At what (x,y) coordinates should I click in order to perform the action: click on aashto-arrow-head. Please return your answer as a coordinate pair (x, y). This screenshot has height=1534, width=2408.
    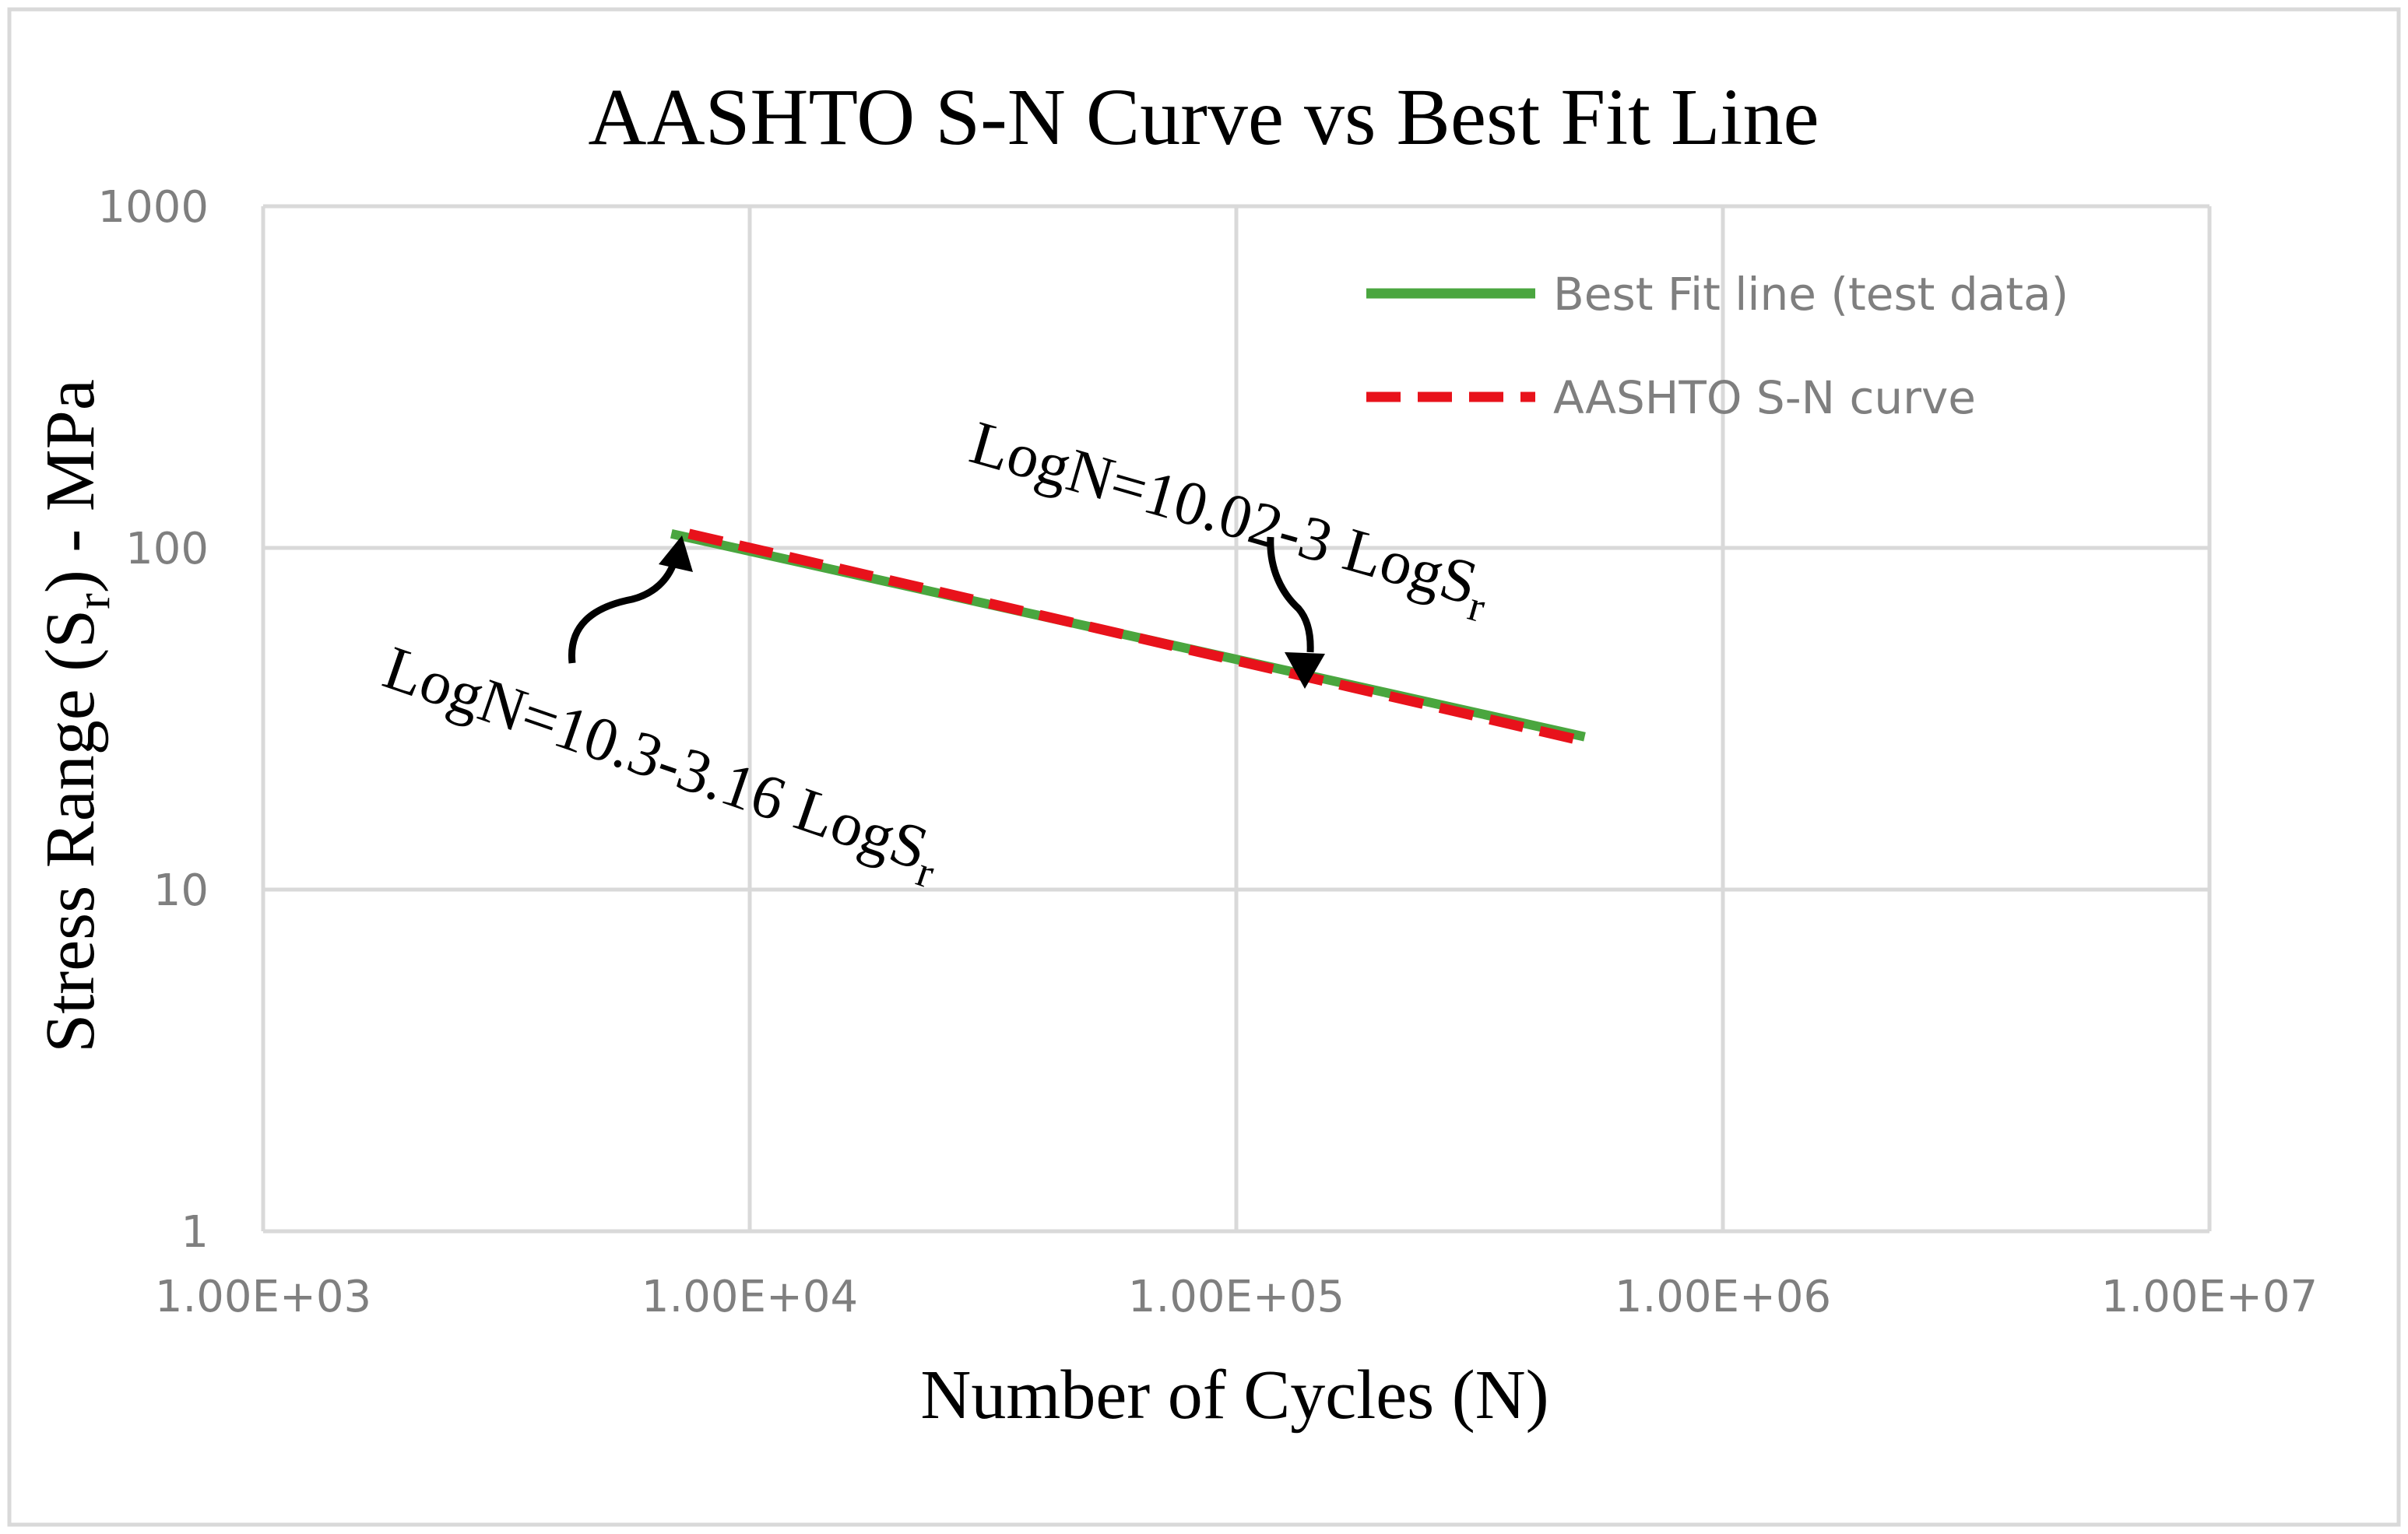
    Looking at the image, I should click on (1305, 670).